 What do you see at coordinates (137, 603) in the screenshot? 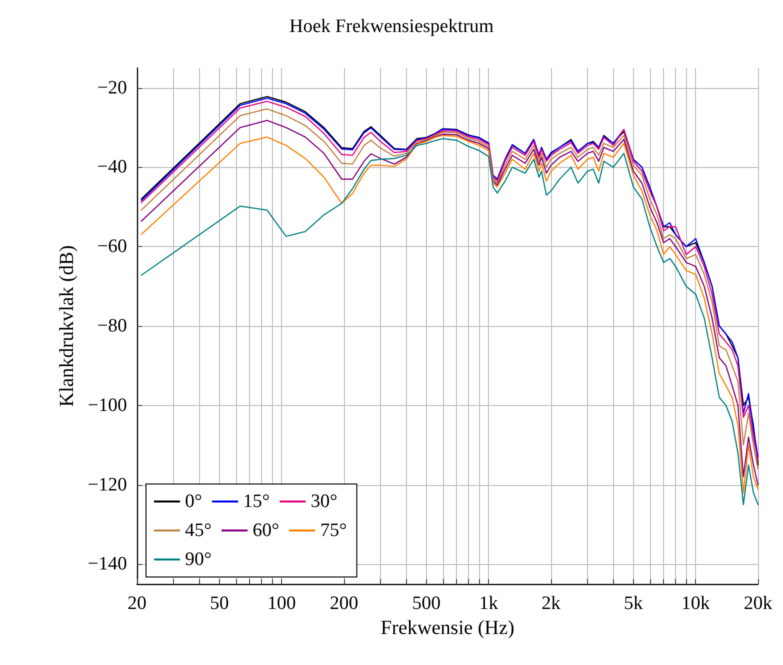
I see `x-tick-label: 20` at bounding box center [137, 603].